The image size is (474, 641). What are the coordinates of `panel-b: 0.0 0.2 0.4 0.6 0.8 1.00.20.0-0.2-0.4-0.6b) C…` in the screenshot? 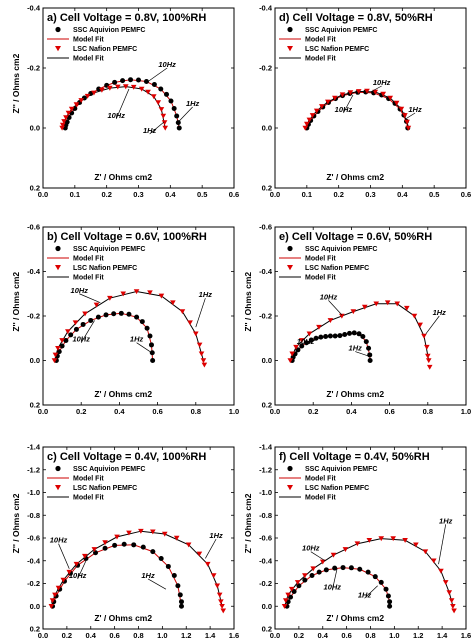 It's located at (125, 320).